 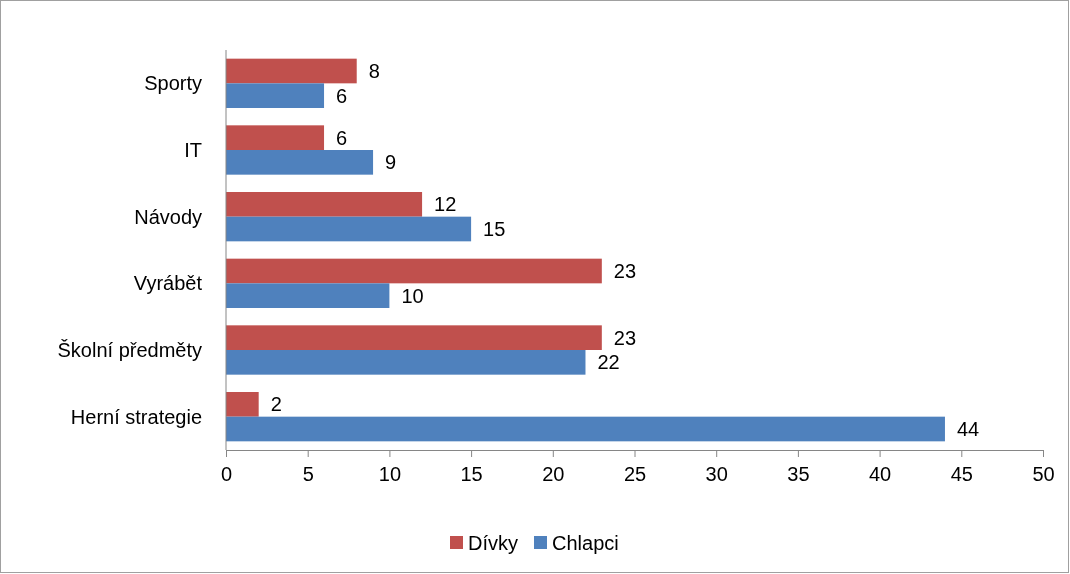 I want to click on legend-label: Dívky, so click(x=493, y=543).